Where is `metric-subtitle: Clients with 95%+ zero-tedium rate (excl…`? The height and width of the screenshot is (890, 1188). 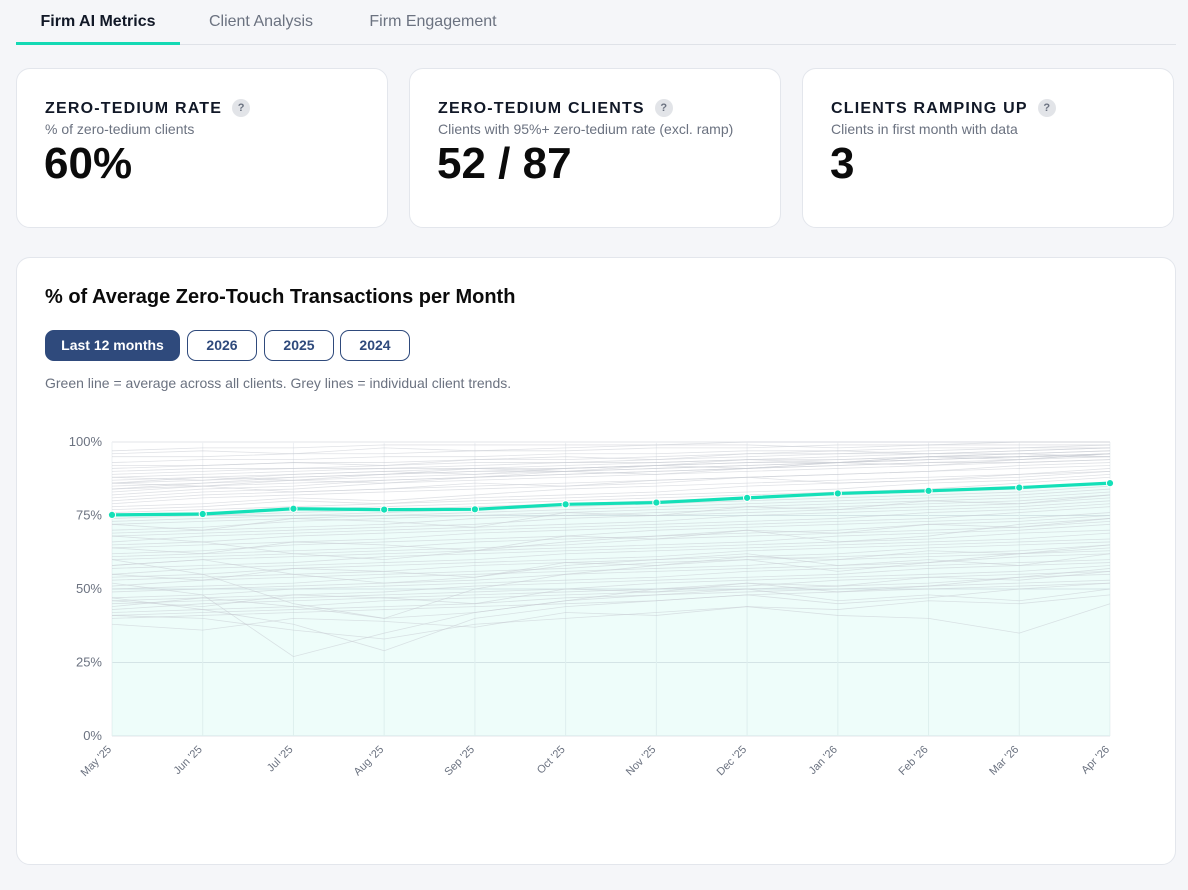
metric-subtitle: Clients with 95%+ zero-tedium rate (excl… is located at coordinates (586, 129).